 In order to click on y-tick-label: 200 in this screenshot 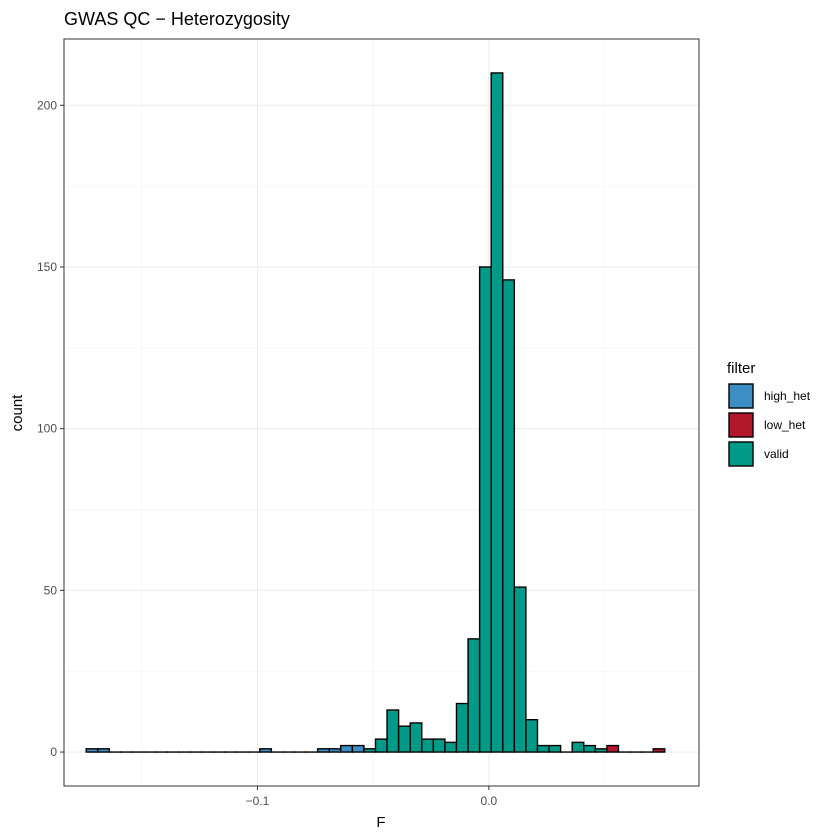, I will do `click(47, 105)`.